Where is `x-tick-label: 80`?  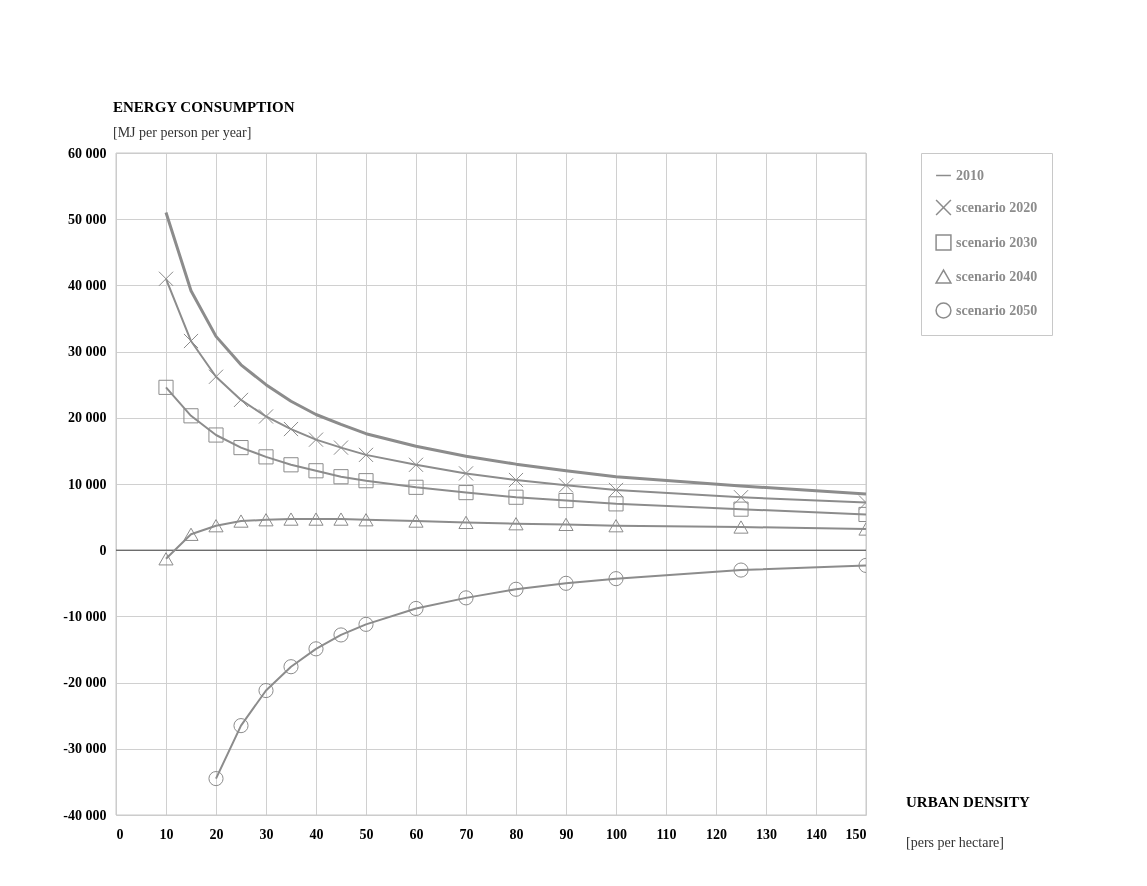
x-tick-label: 80 is located at coordinates (516, 834).